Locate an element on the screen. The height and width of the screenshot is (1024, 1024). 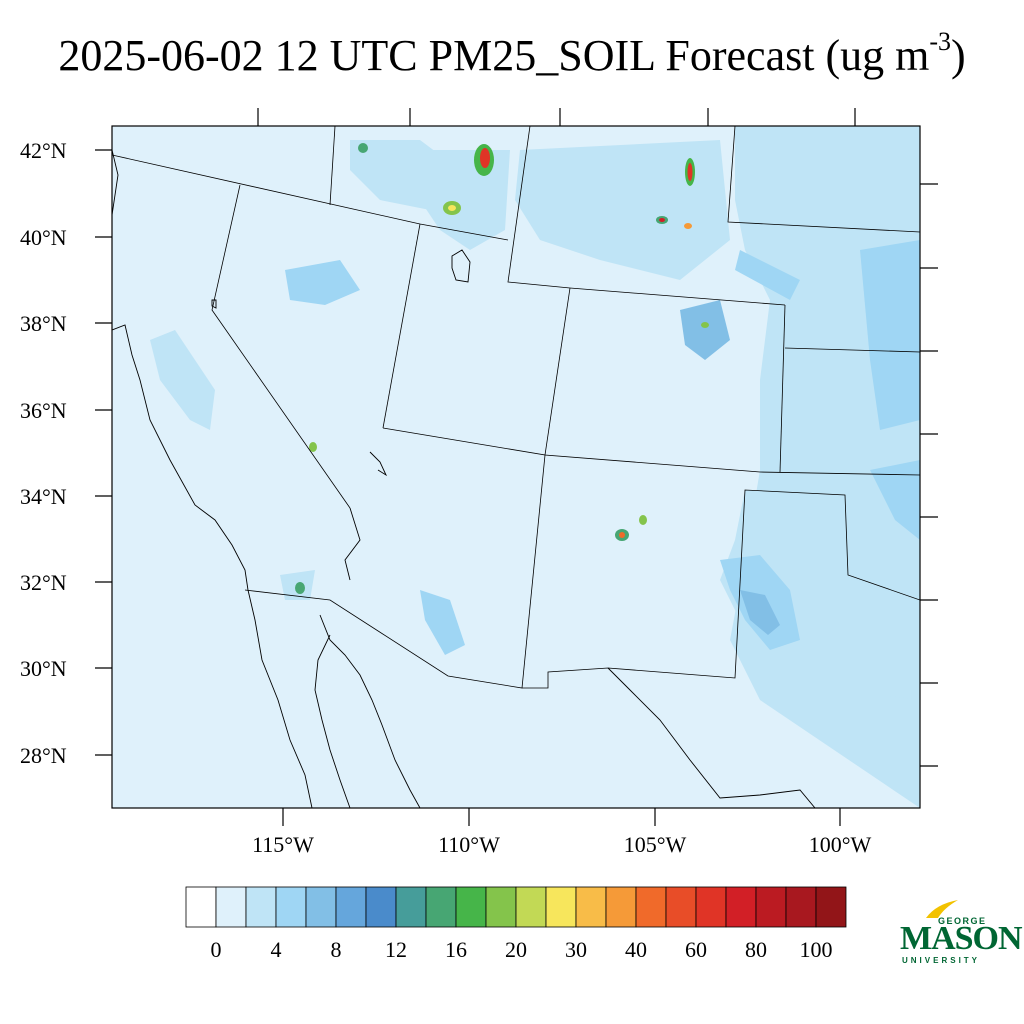
gulf-of-california-east is located at coordinates (370, 711).